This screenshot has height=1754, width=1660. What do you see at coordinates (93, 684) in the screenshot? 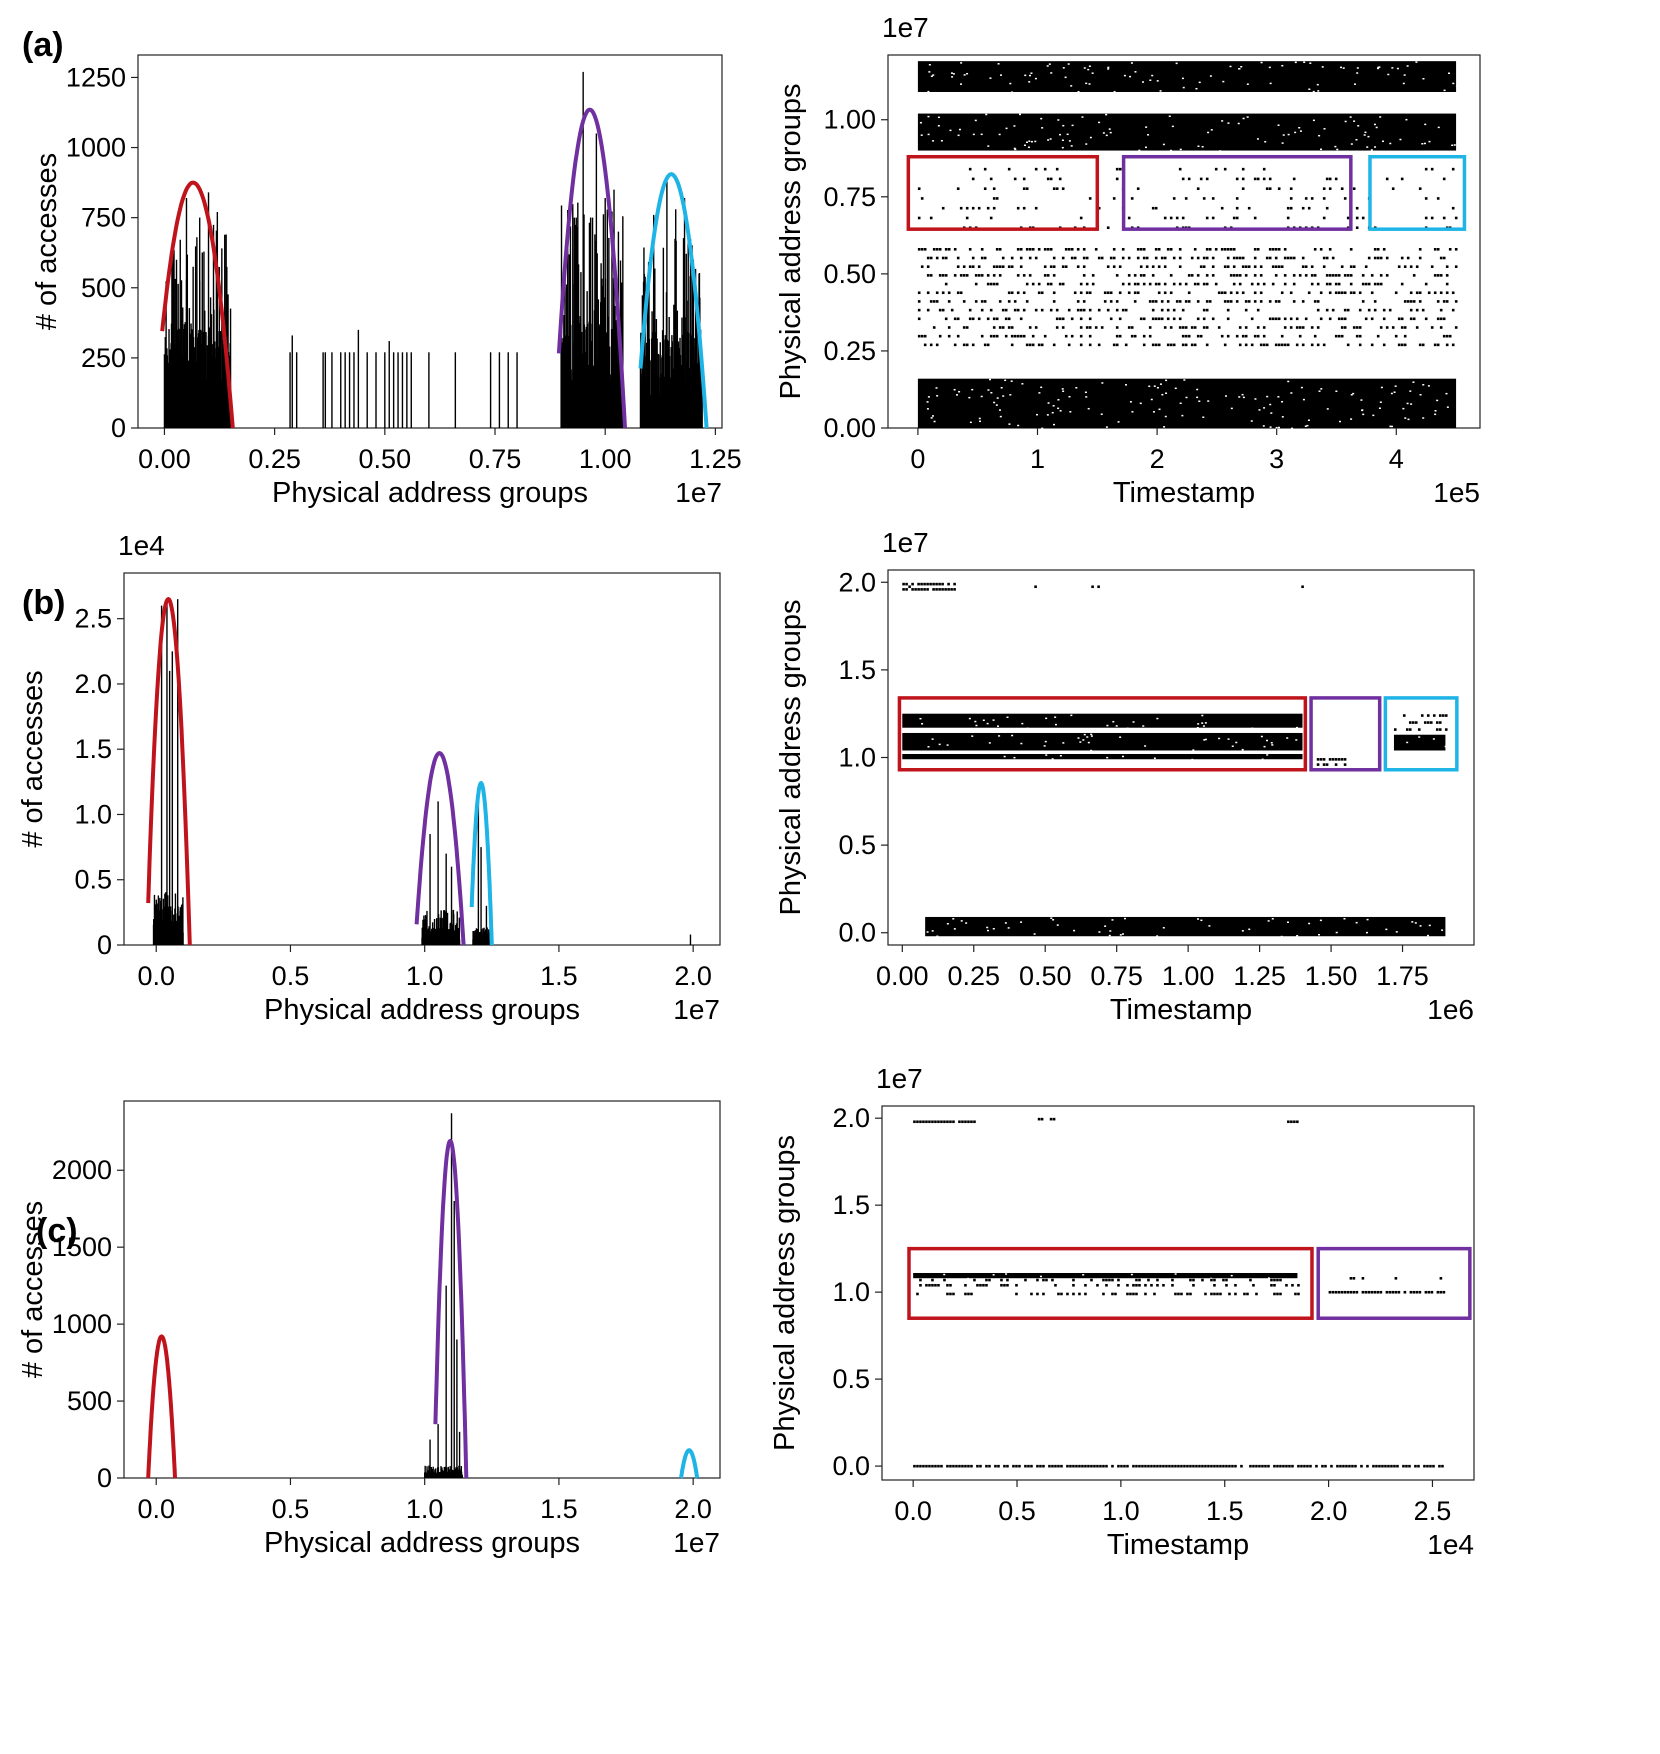
I see `y-tick-label: 2.0` at bounding box center [93, 684].